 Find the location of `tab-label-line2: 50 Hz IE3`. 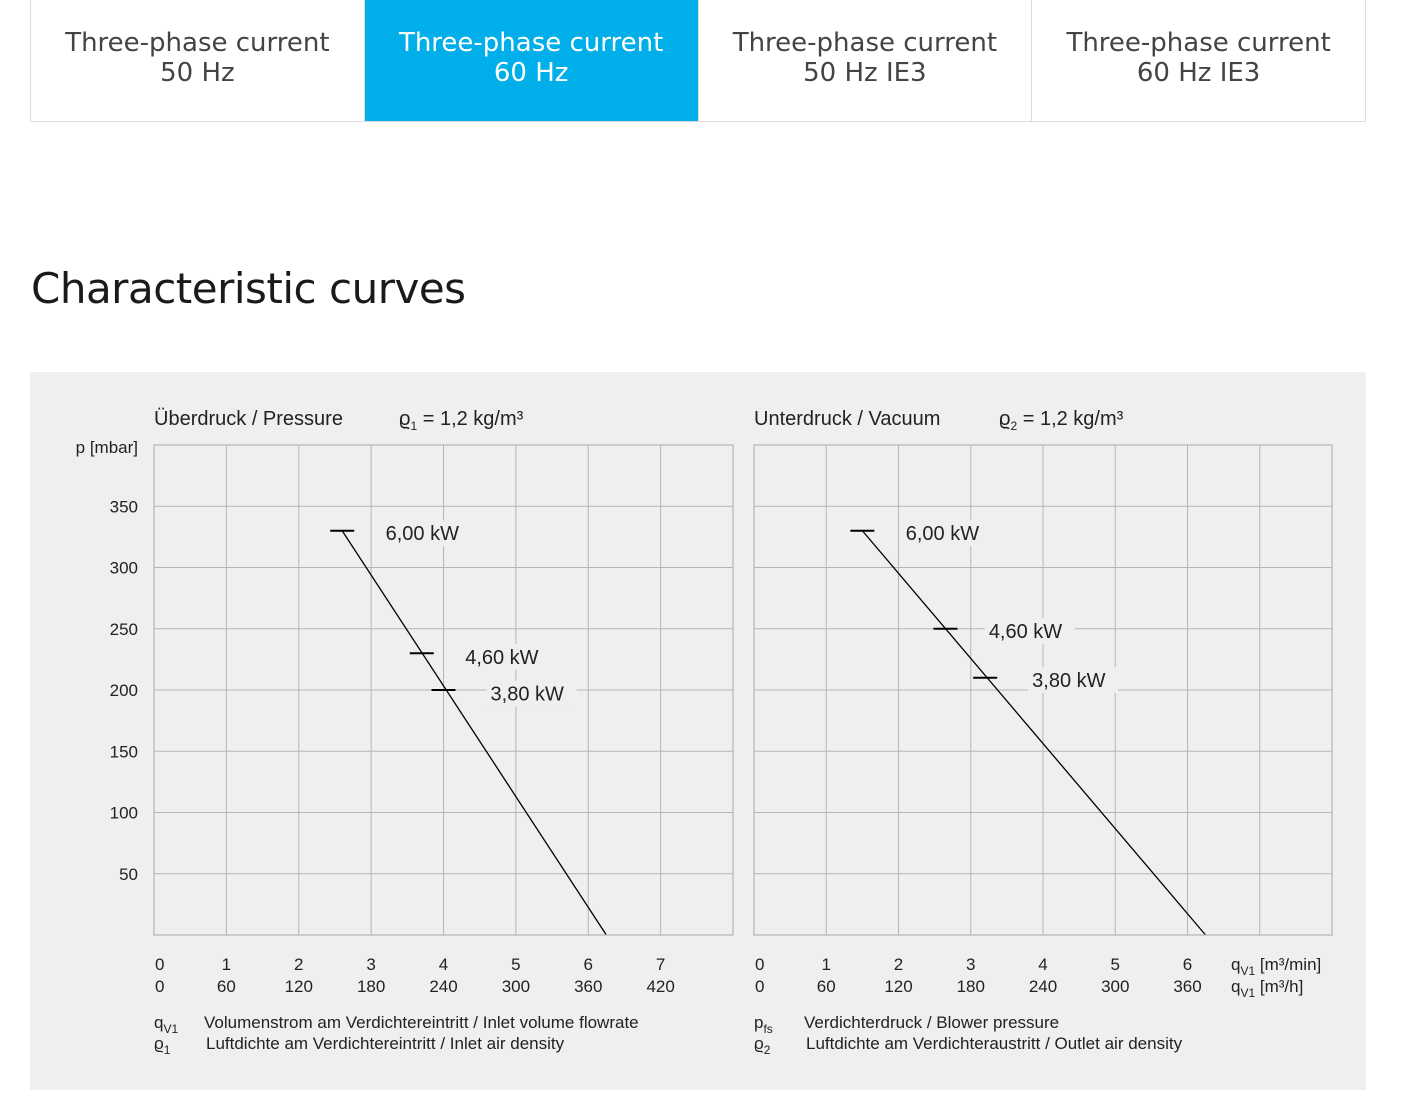

tab-label-line2: 50 Hz IE3 is located at coordinates (865, 72).